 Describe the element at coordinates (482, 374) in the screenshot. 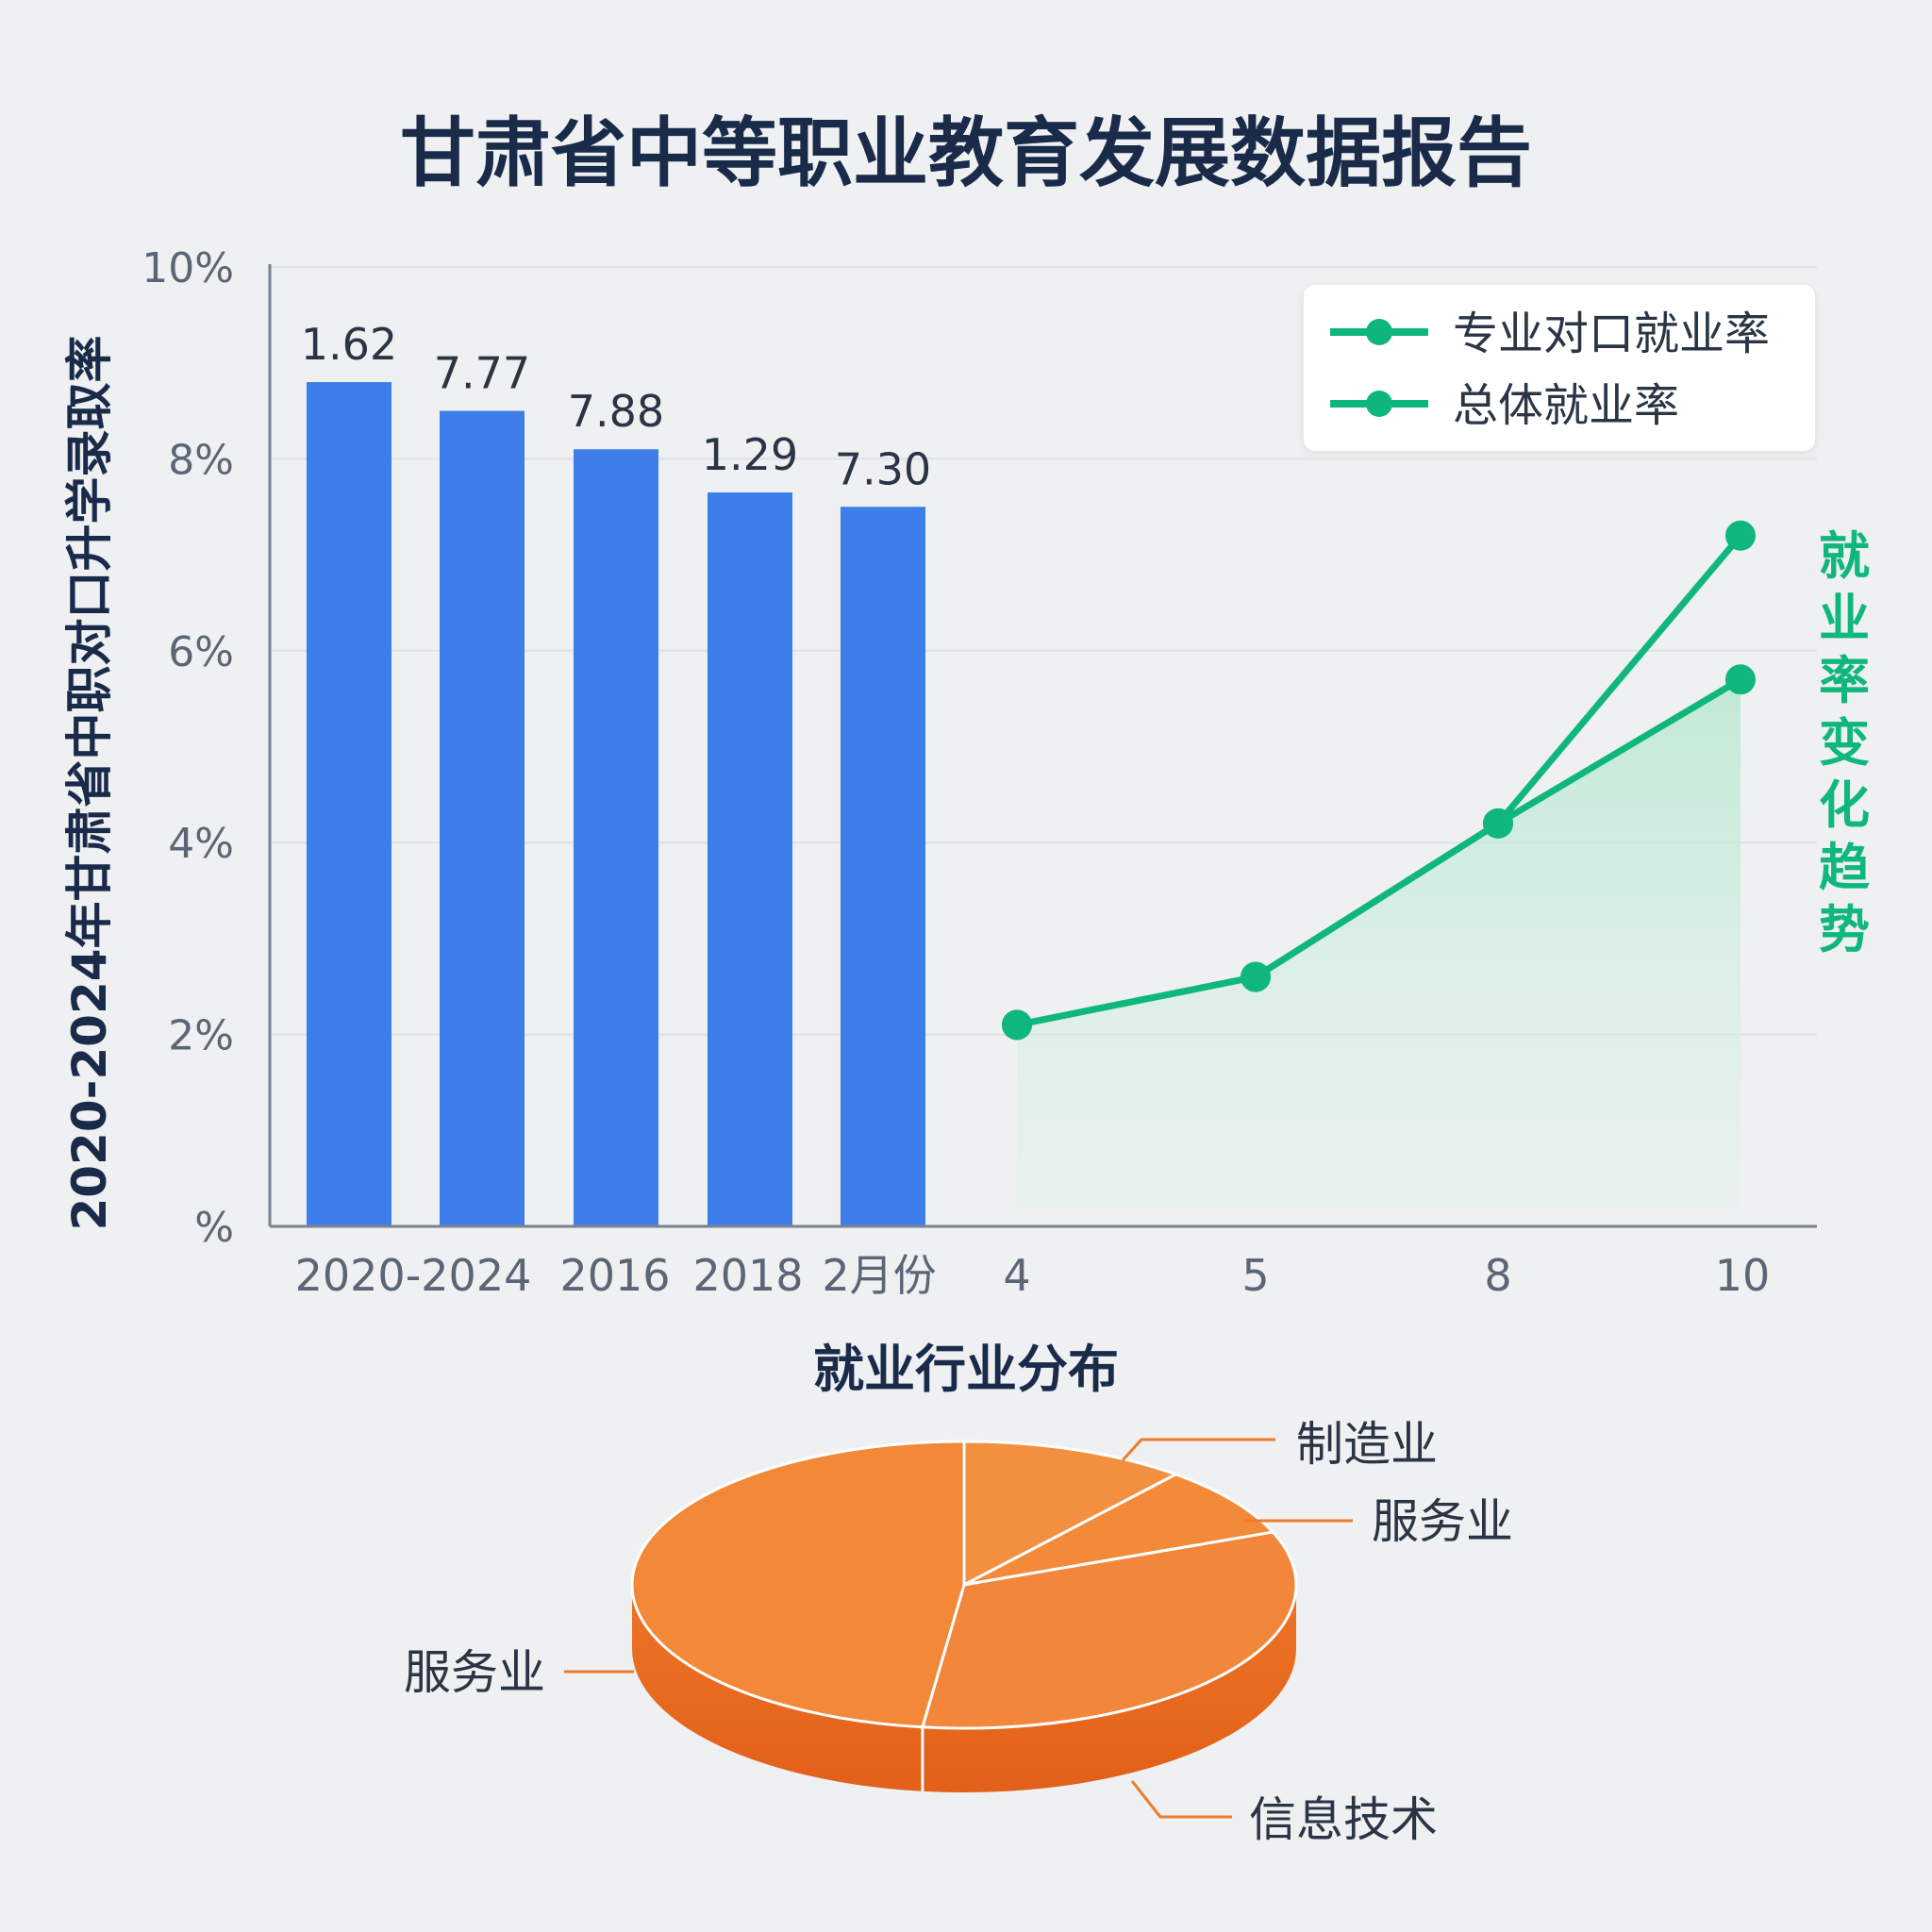

I see `bar-data-label: 7.77` at that location.